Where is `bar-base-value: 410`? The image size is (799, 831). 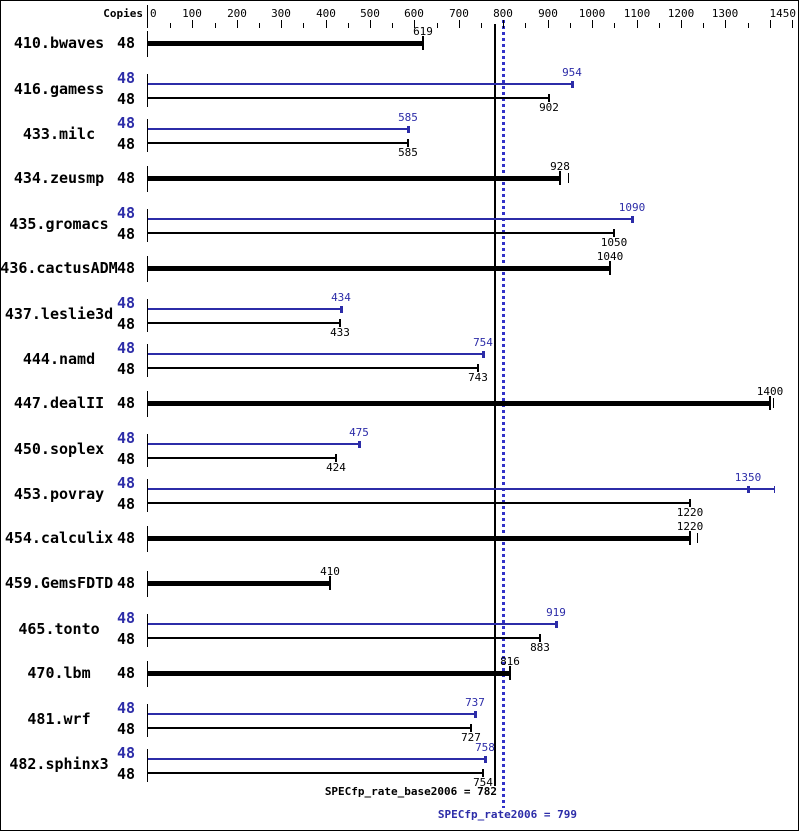
bar-base-value: 410 is located at coordinates (330, 571).